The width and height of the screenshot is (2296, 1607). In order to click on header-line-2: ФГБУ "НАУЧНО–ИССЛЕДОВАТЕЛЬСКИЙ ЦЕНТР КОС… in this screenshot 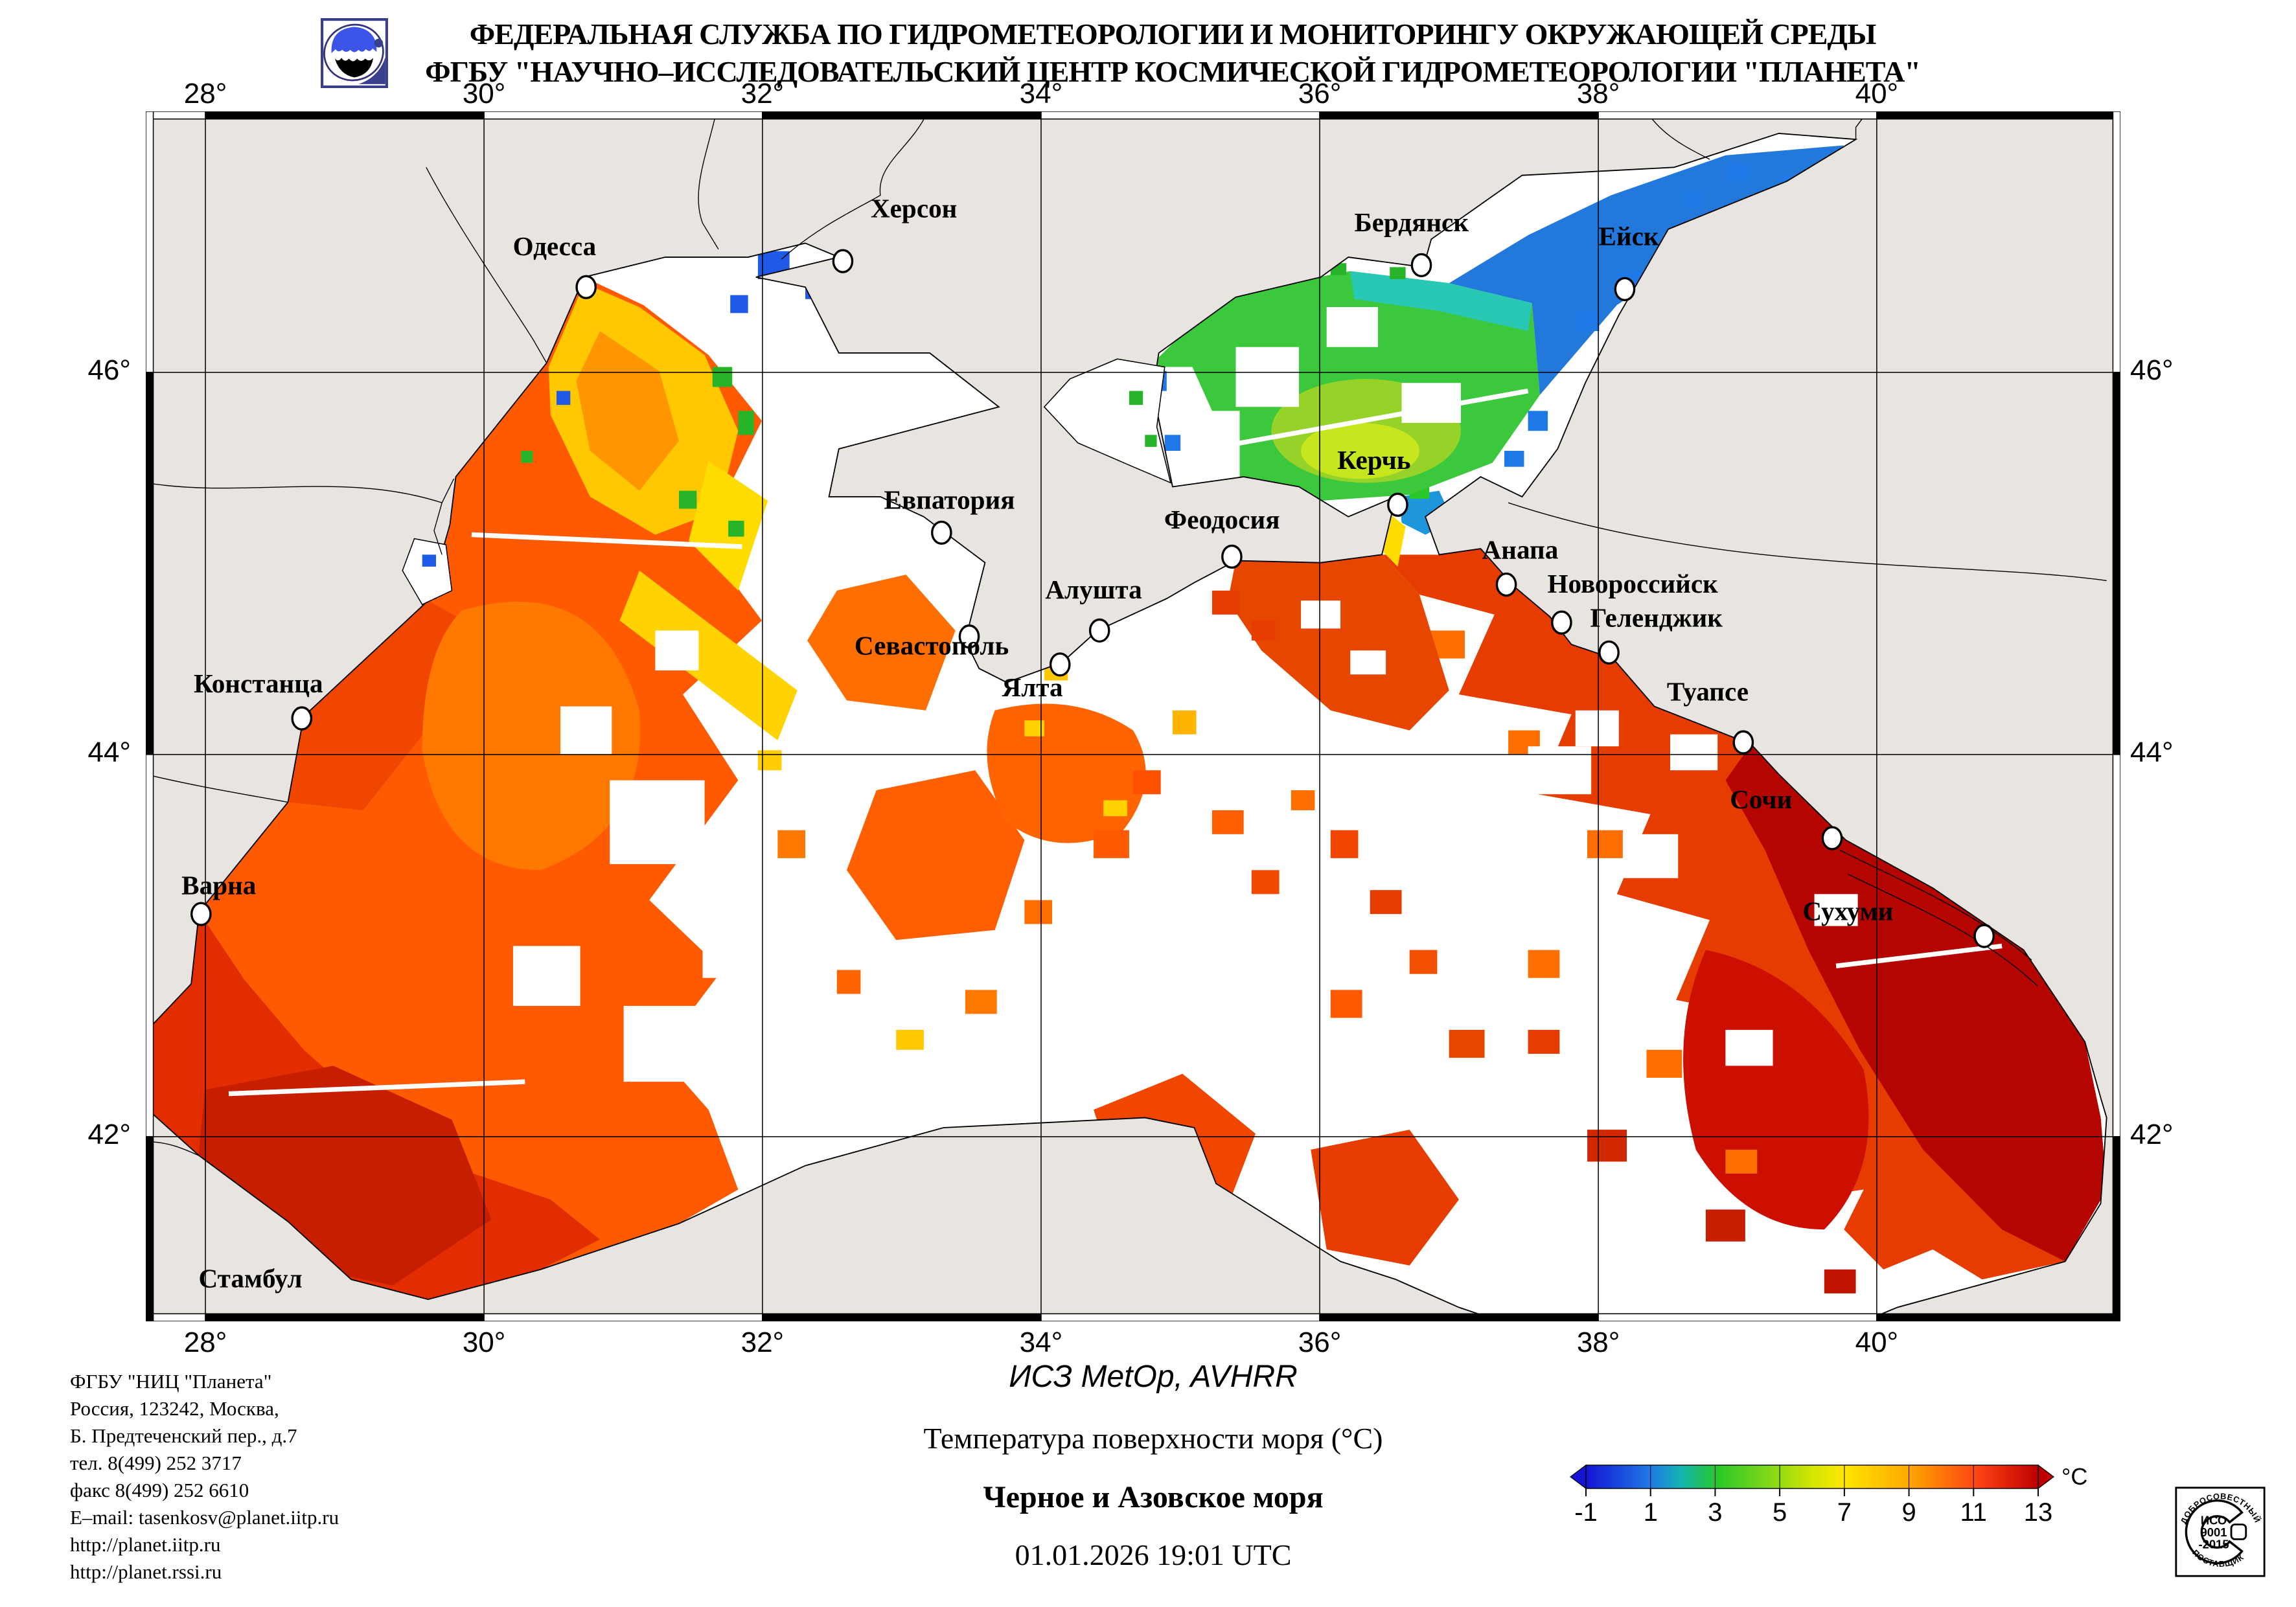, I will do `click(1173, 71)`.